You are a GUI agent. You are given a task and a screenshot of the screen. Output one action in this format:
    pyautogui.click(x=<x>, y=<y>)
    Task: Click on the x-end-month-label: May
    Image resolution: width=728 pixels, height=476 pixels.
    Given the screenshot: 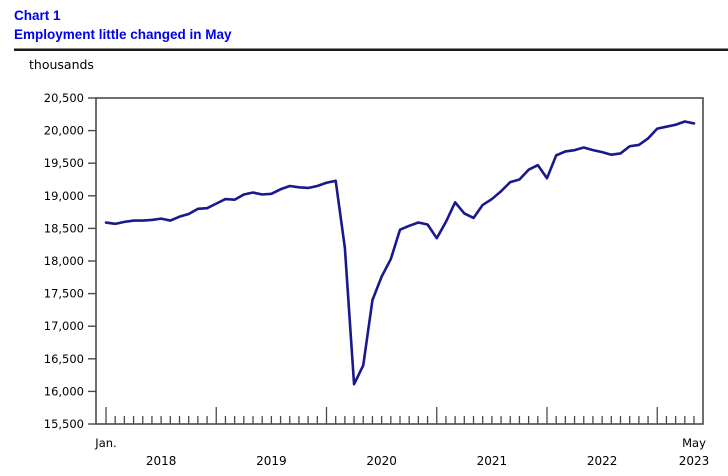 What is the action you would take?
    pyautogui.click(x=694, y=443)
    